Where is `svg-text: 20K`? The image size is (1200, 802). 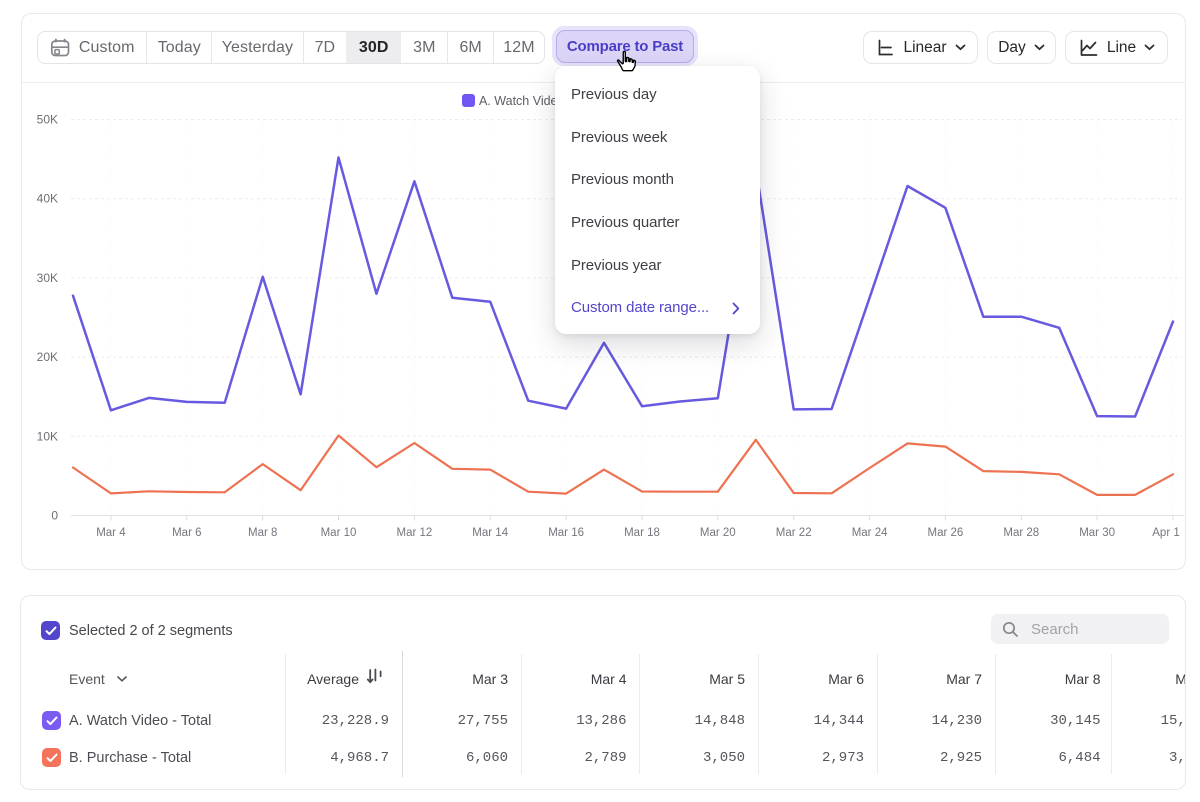 svg-text: 20K is located at coordinates (47, 357).